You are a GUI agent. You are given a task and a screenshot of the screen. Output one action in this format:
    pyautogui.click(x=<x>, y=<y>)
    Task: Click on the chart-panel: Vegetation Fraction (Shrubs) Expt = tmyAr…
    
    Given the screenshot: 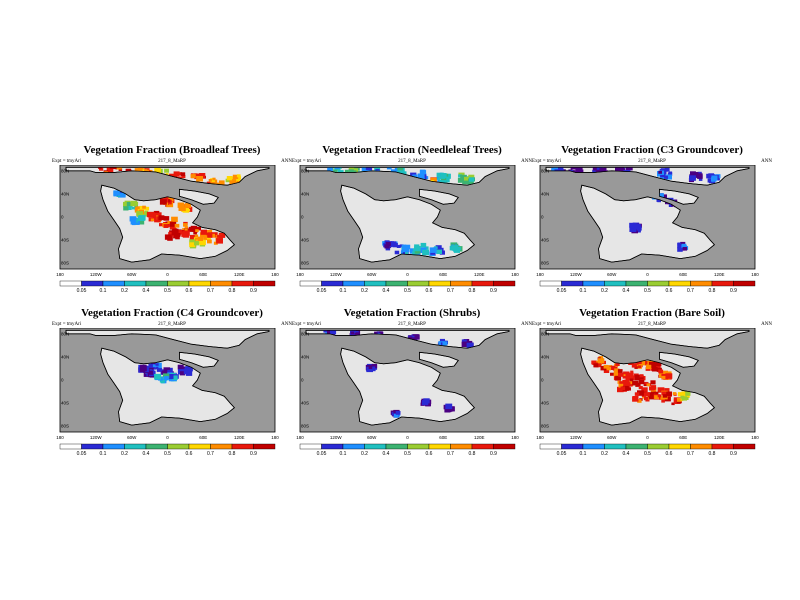 What is the action you would take?
    pyautogui.click(x=412, y=392)
    